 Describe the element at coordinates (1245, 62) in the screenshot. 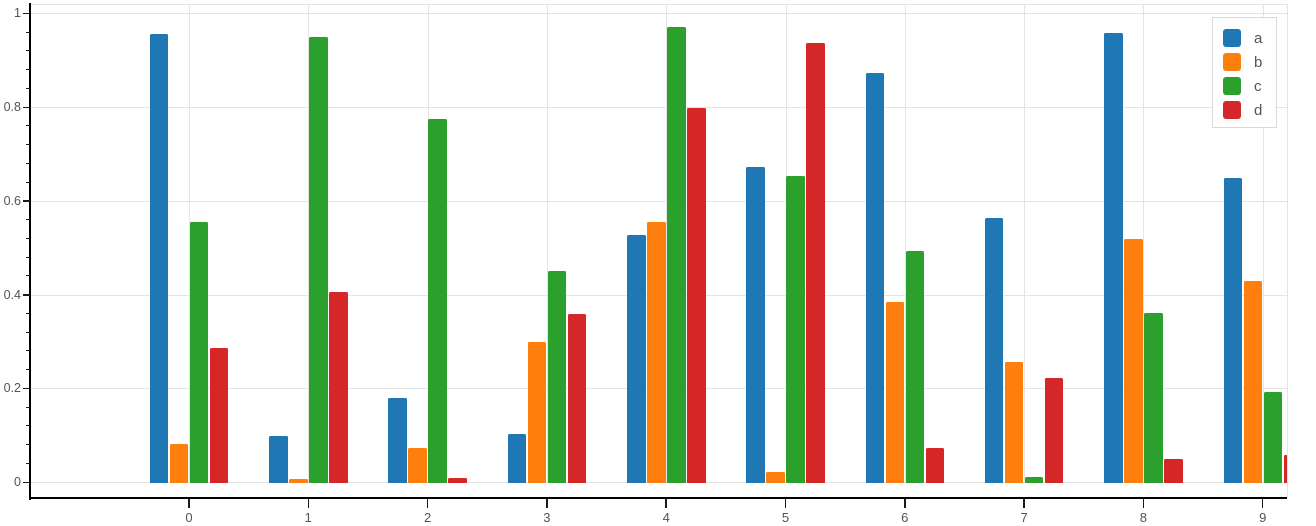

I see `legend-item-b: b` at that location.